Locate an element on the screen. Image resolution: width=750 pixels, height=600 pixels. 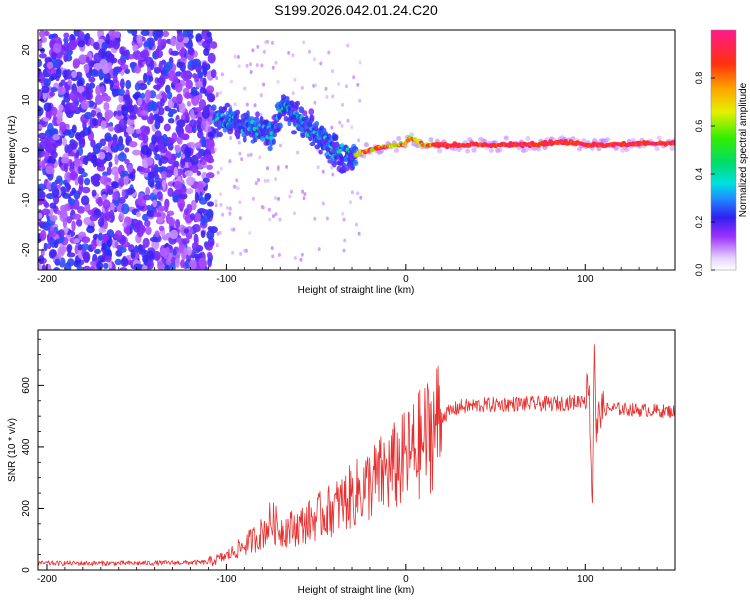
snr-ytick-label: 600 is located at coordinates (26, 385).